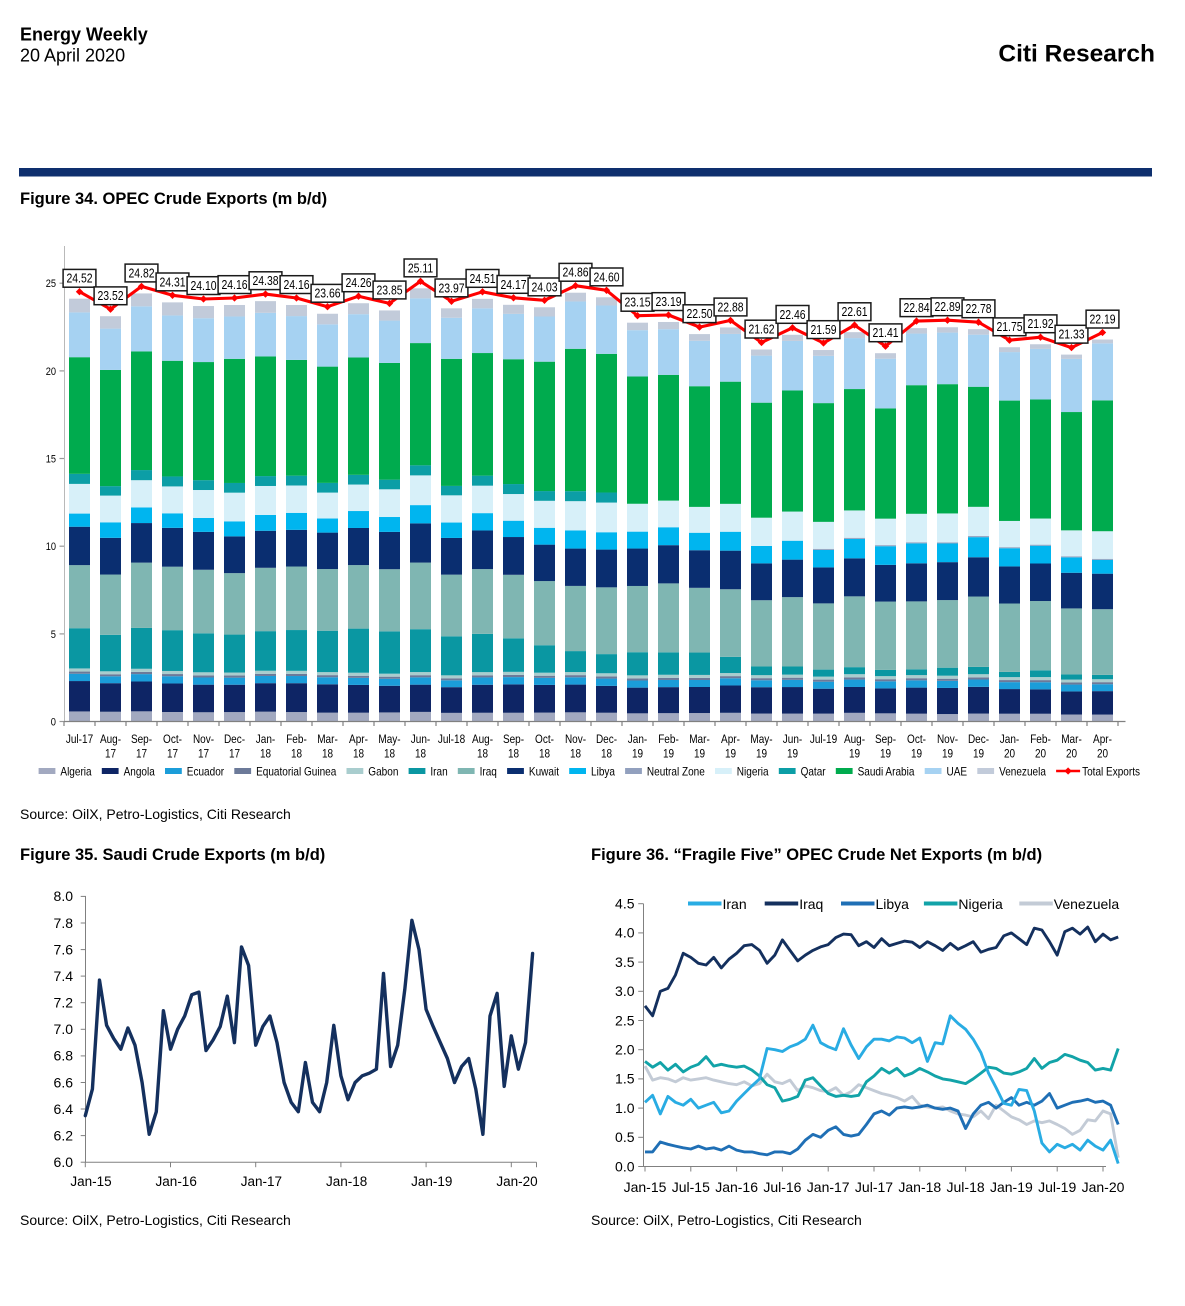  I want to click on svg-text: Energy Weekly, so click(84, 35).